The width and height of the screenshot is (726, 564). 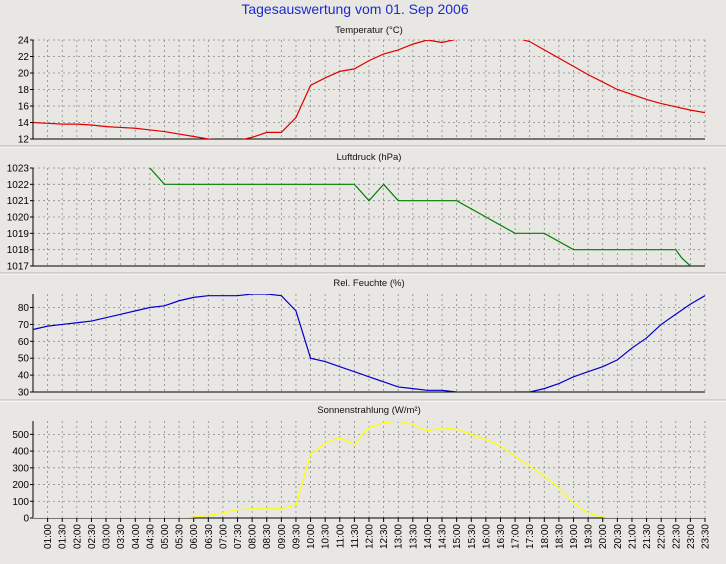 What do you see at coordinates (24, 325) in the screenshot?
I see `feuchte-ytick-label: 70` at bounding box center [24, 325].